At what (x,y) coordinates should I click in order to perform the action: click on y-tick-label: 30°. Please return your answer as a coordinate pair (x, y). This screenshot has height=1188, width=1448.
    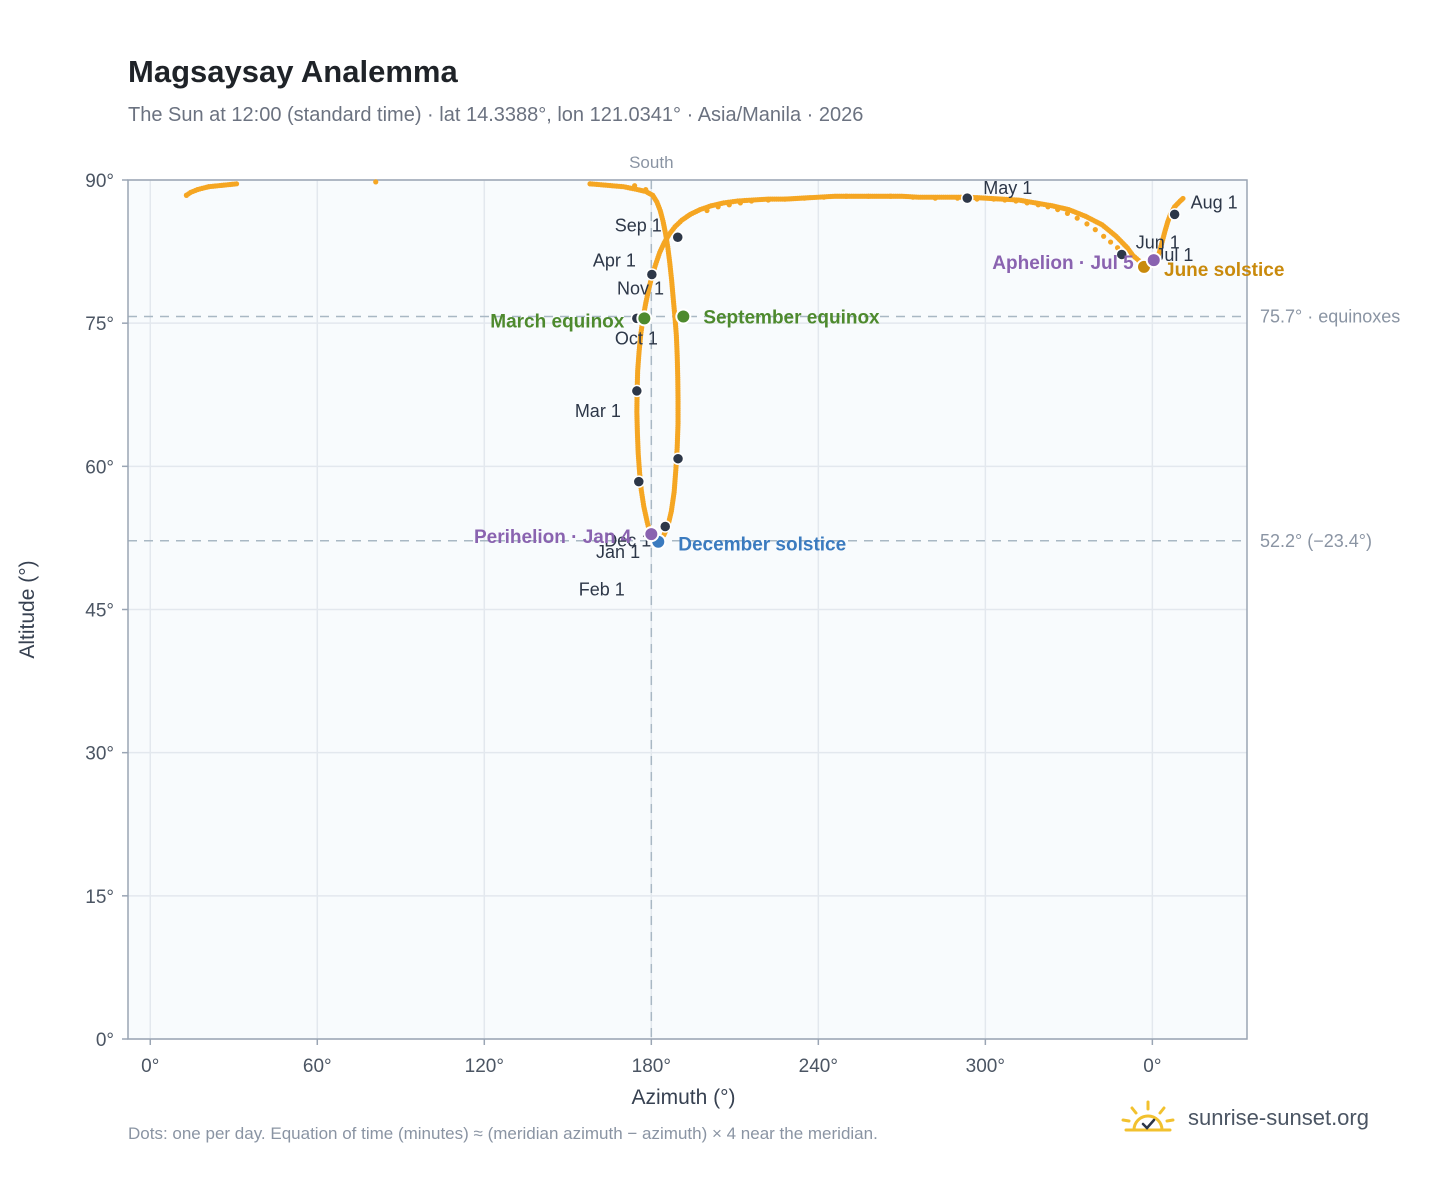
    Looking at the image, I should click on (99, 754).